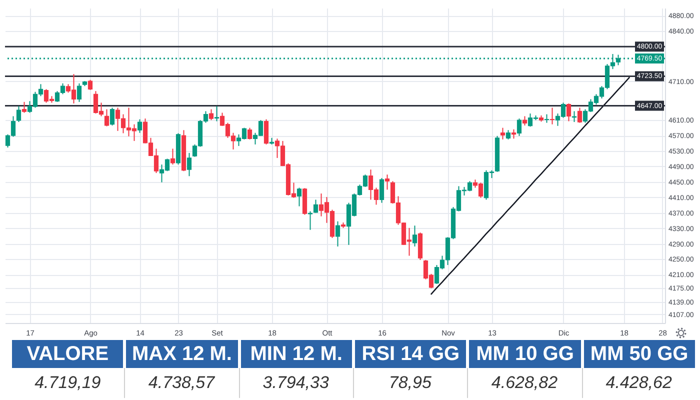 This screenshot has height=400, width=700. Describe the element at coordinates (639, 382) in the screenshot. I see `text: 4.428,62` at that location.